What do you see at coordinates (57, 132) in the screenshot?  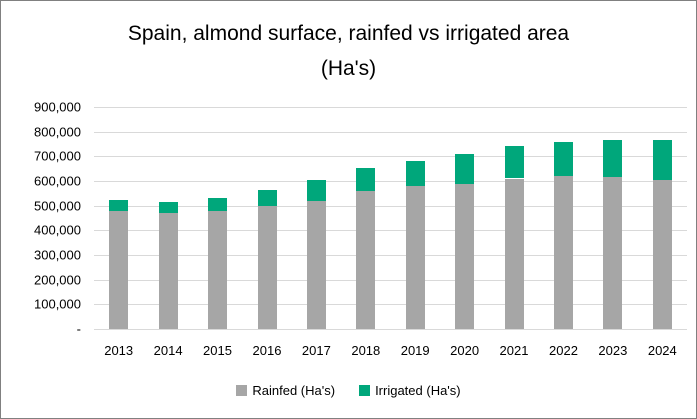 I see `y-axis-tick-label: 800,000` at bounding box center [57, 132].